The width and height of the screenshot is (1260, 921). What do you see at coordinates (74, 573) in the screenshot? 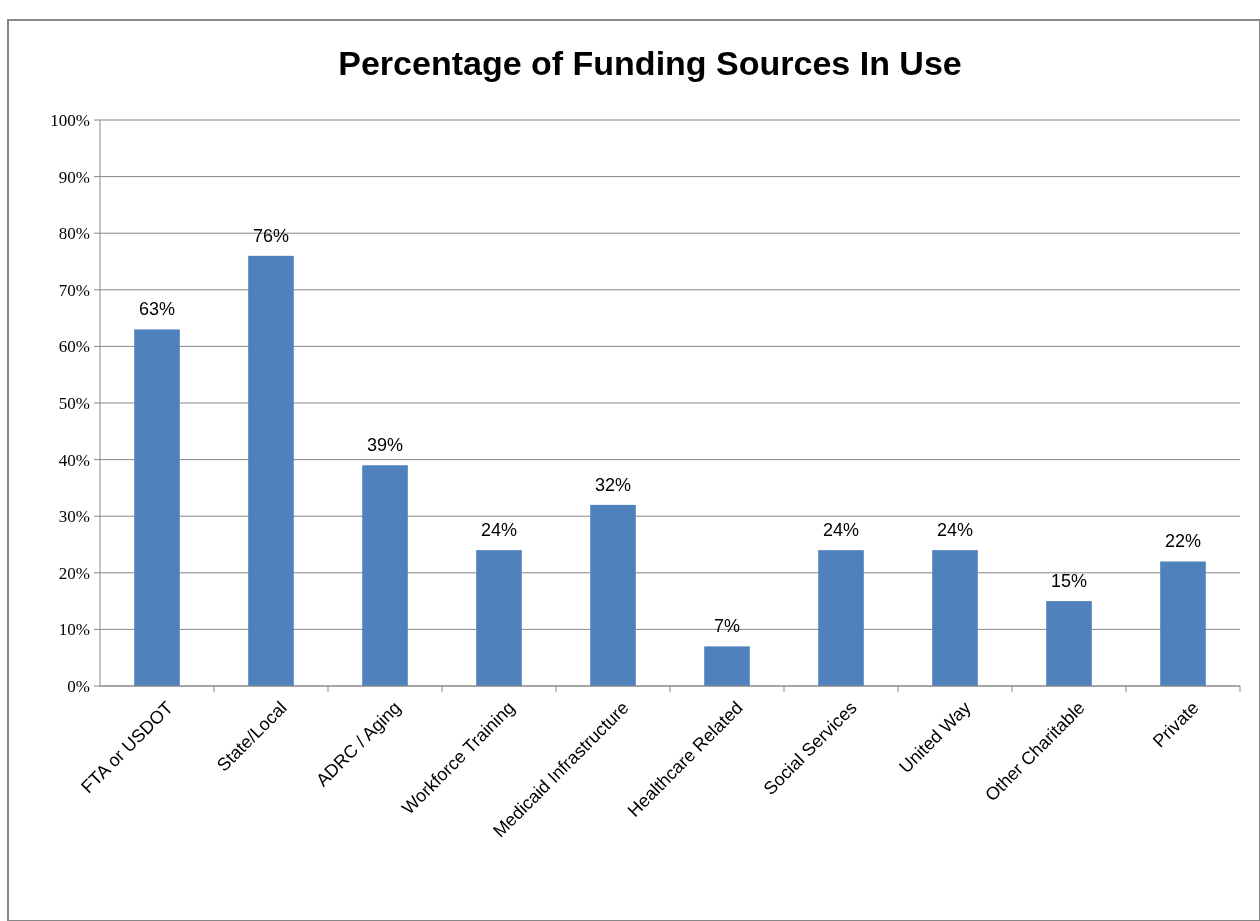
I see `y-tick-label: 20%` at bounding box center [74, 573].